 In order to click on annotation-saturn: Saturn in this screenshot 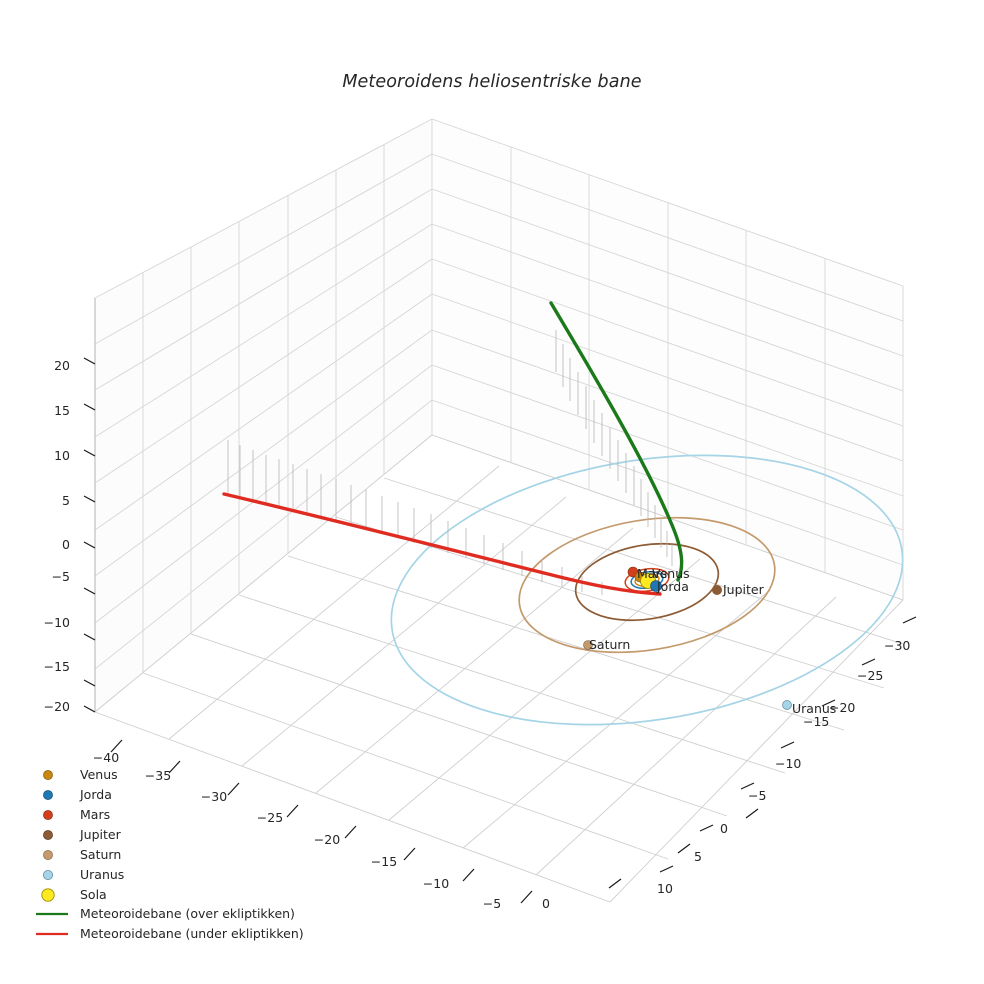, I will do `click(609, 644)`.